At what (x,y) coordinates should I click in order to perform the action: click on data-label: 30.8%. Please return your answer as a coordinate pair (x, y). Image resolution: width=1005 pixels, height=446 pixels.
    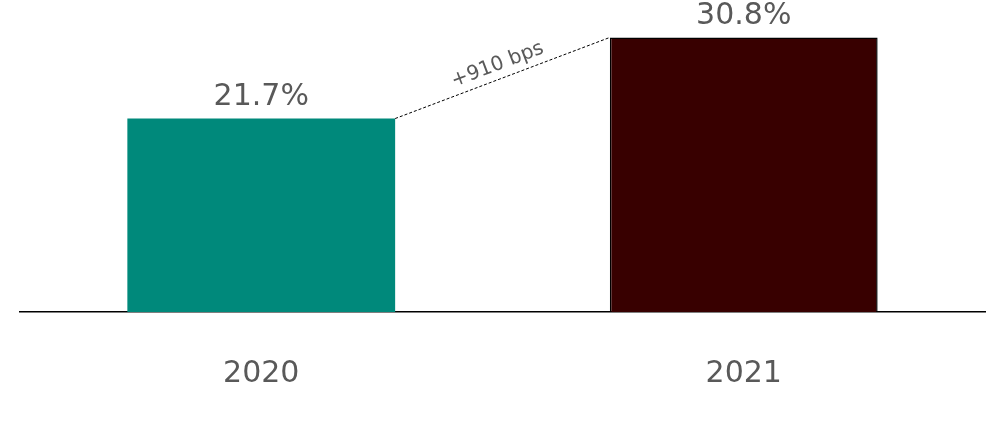
    Looking at the image, I should click on (744, 16).